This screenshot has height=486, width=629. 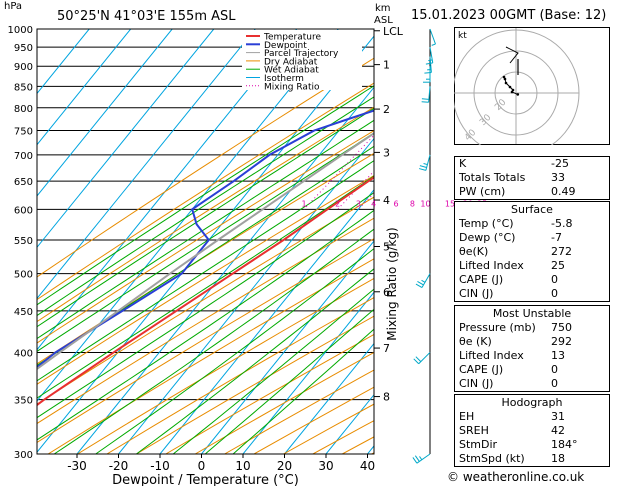 What do you see at coordinates (532, 313) in the screenshot?
I see `panel-title: Most Unstable` at bounding box center [532, 313].